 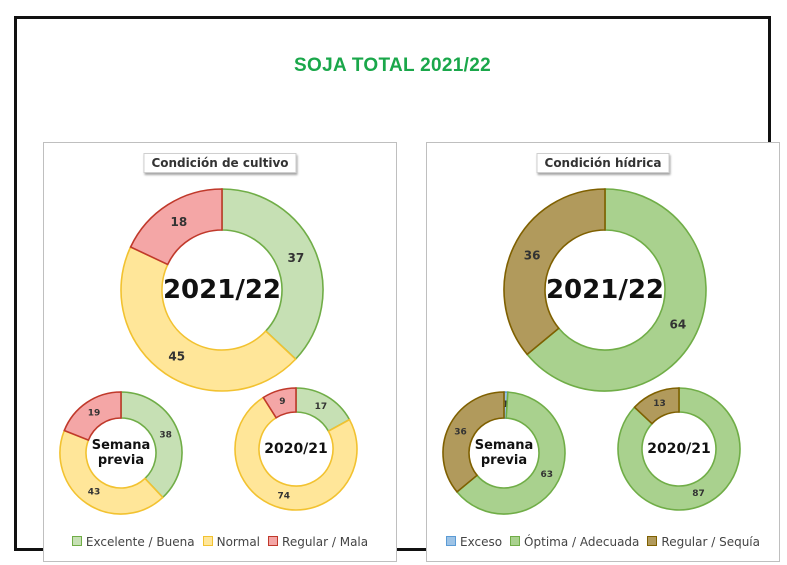 What do you see at coordinates (325, 542) in the screenshot?
I see `legend-label: Regular / Mala` at bounding box center [325, 542].